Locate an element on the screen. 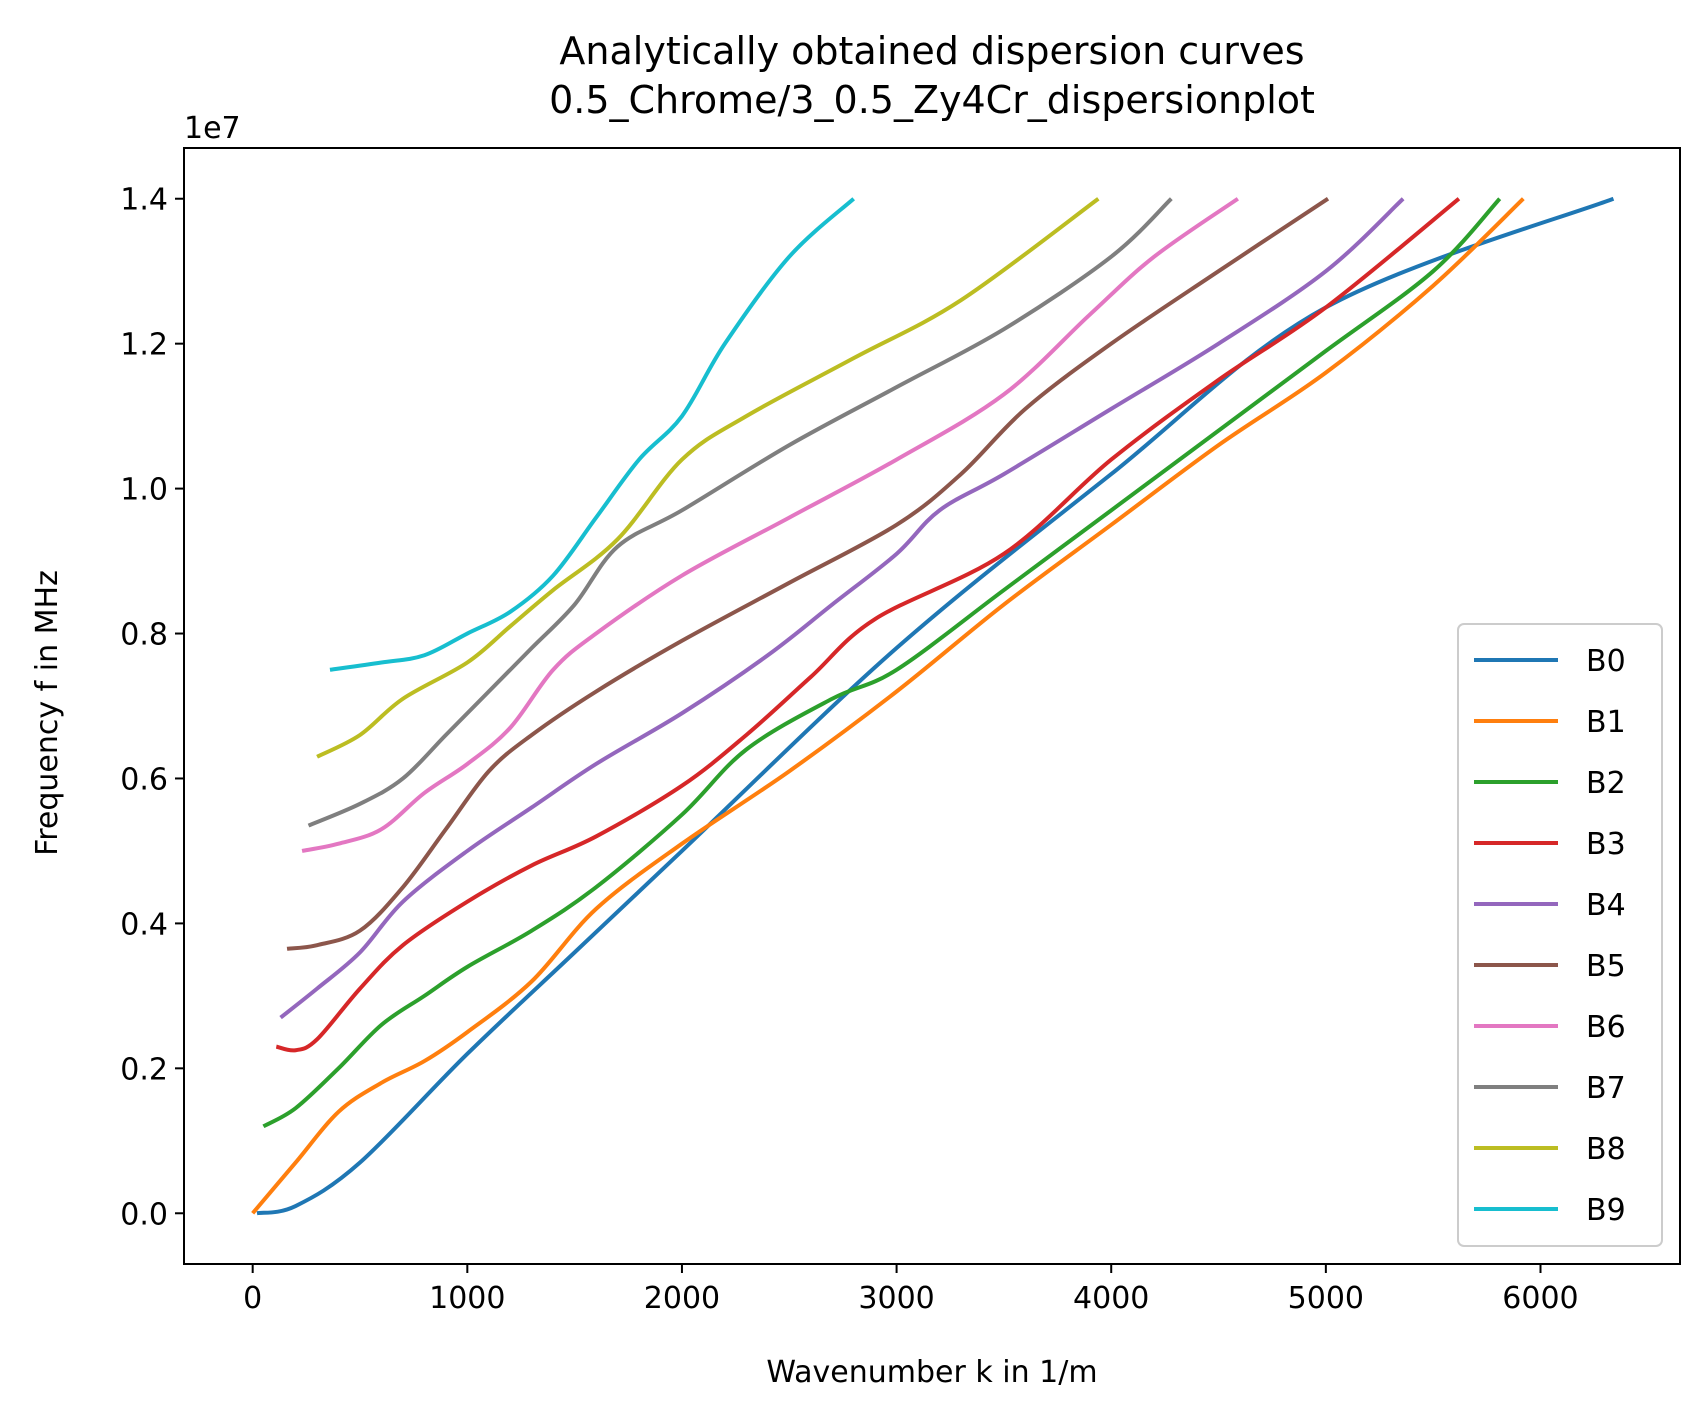 Image resolution: width=1700 pixels, height=1413 pixels. x-tick-label: 4000 is located at coordinates (1111, 1298).